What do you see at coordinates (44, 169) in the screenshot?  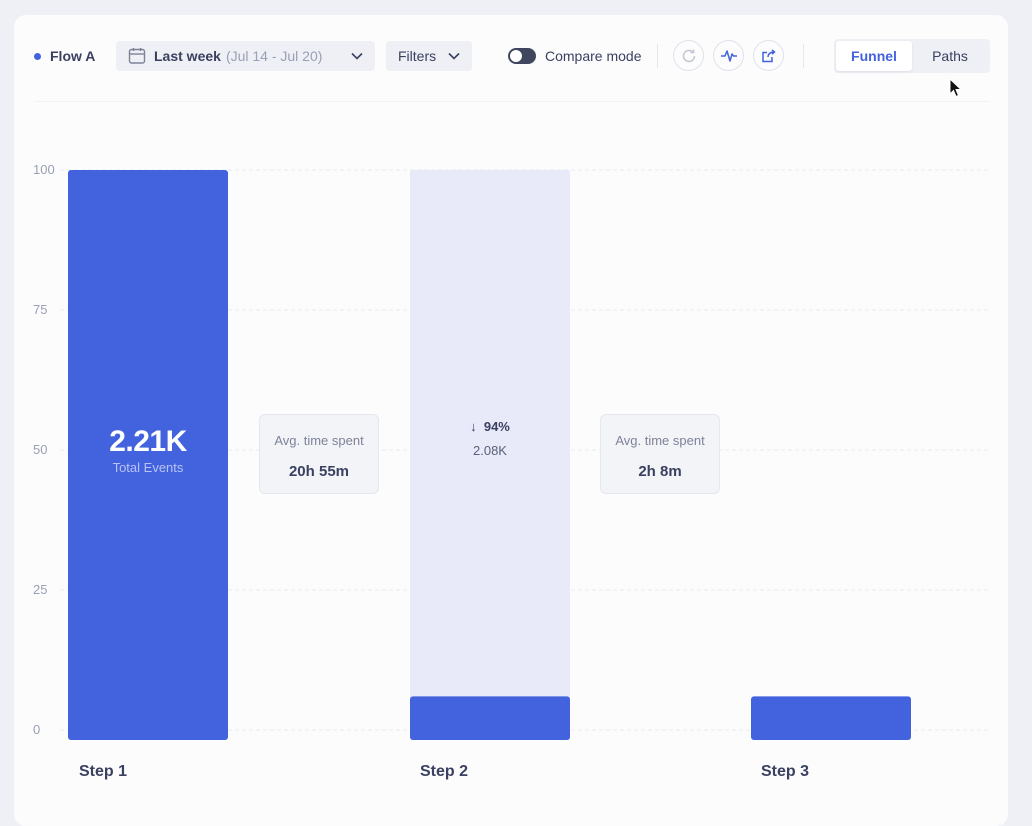 I see `y-tick-label: 100` at bounding box center [44, 169].